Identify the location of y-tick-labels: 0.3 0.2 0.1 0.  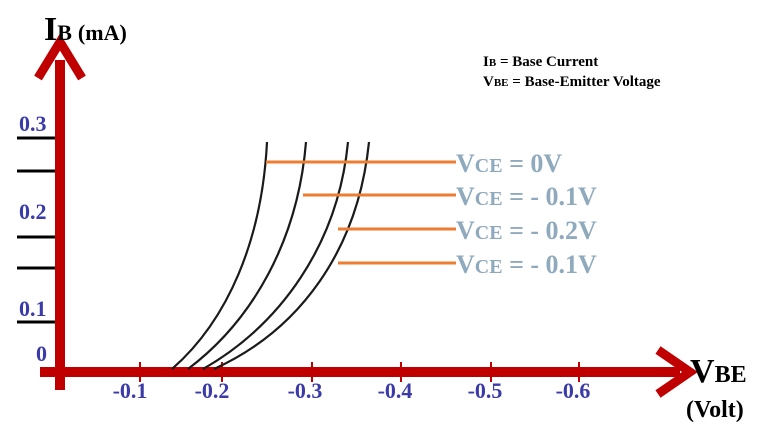
(33, 238).